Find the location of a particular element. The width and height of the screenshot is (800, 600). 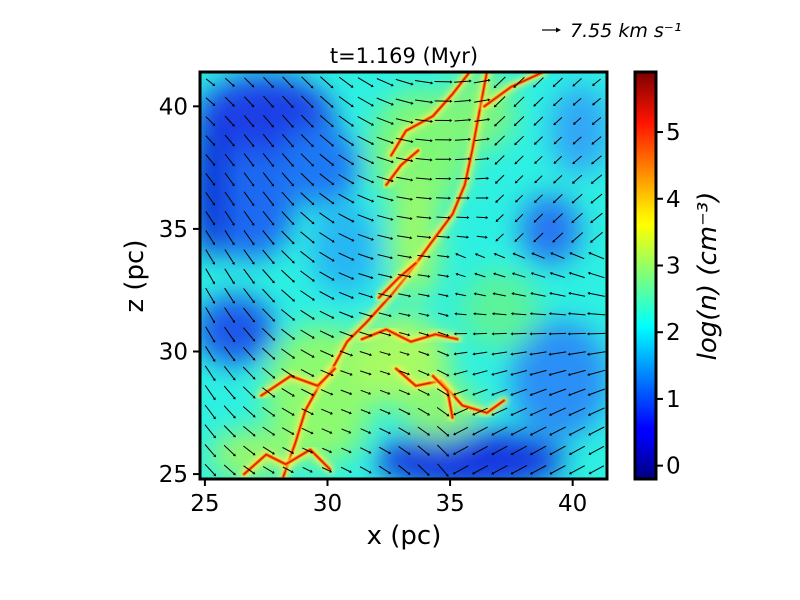

y-axis: 25 30 35 40 is located at coordinates (179, 291).